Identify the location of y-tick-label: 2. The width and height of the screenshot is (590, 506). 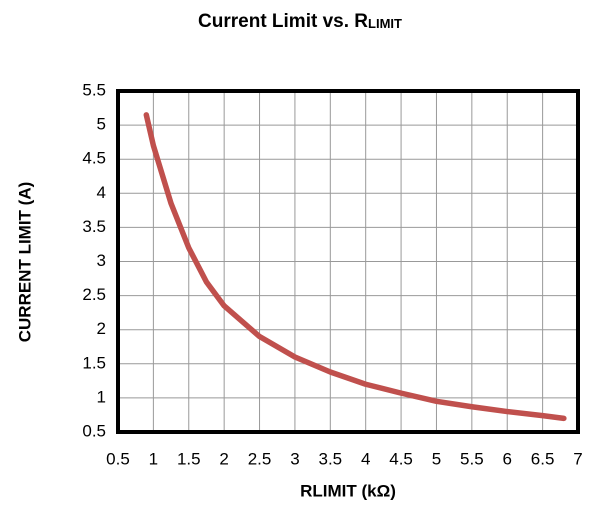
(101, 328).